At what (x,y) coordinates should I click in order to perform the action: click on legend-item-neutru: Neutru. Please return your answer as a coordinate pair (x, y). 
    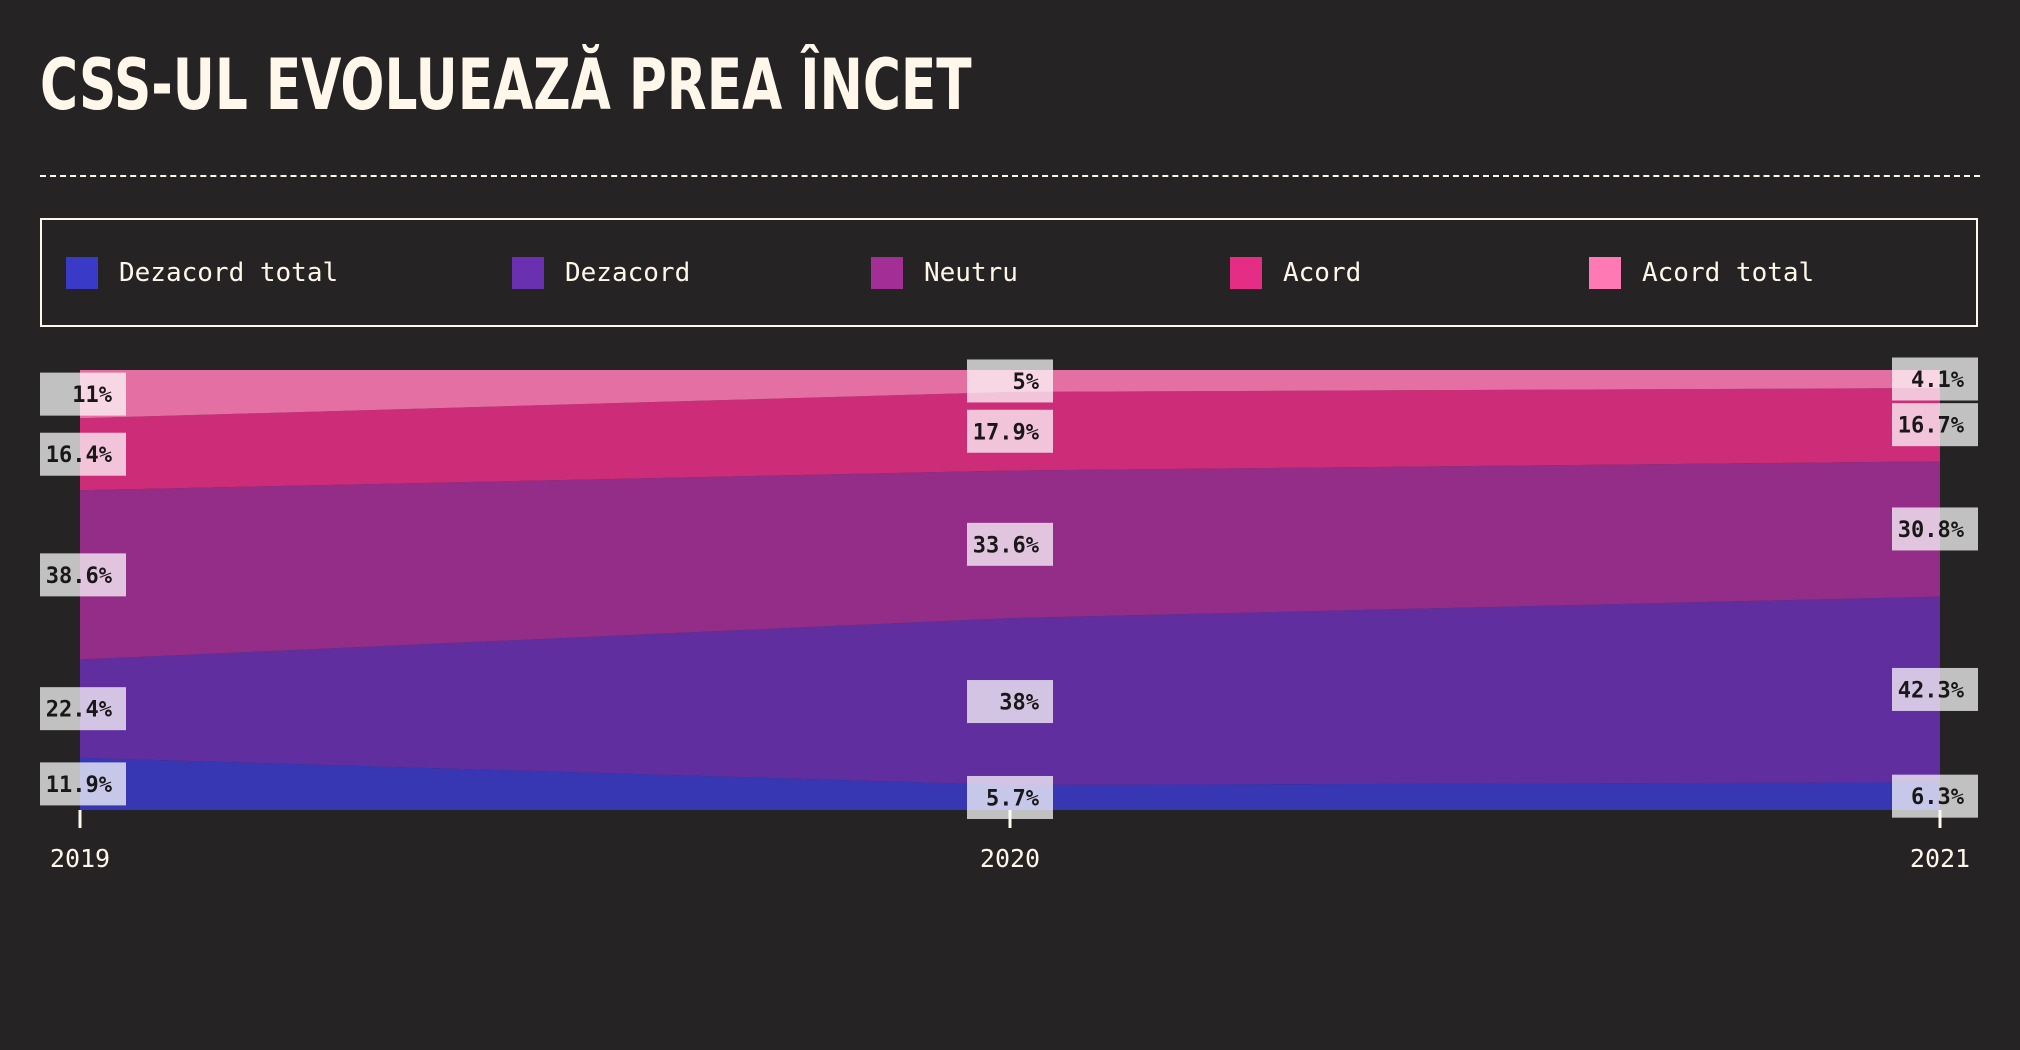
    Looking at the image, I should click on (944, 273).